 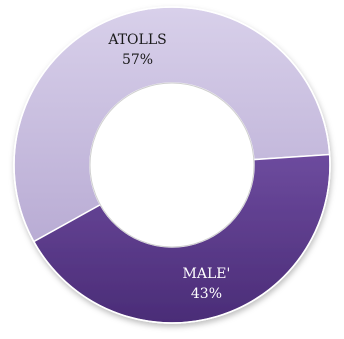 What do you see at coordinates (206, 294) in the screenshot?
I see `slice-value-label: 43%` at bounding box center [206, 294].